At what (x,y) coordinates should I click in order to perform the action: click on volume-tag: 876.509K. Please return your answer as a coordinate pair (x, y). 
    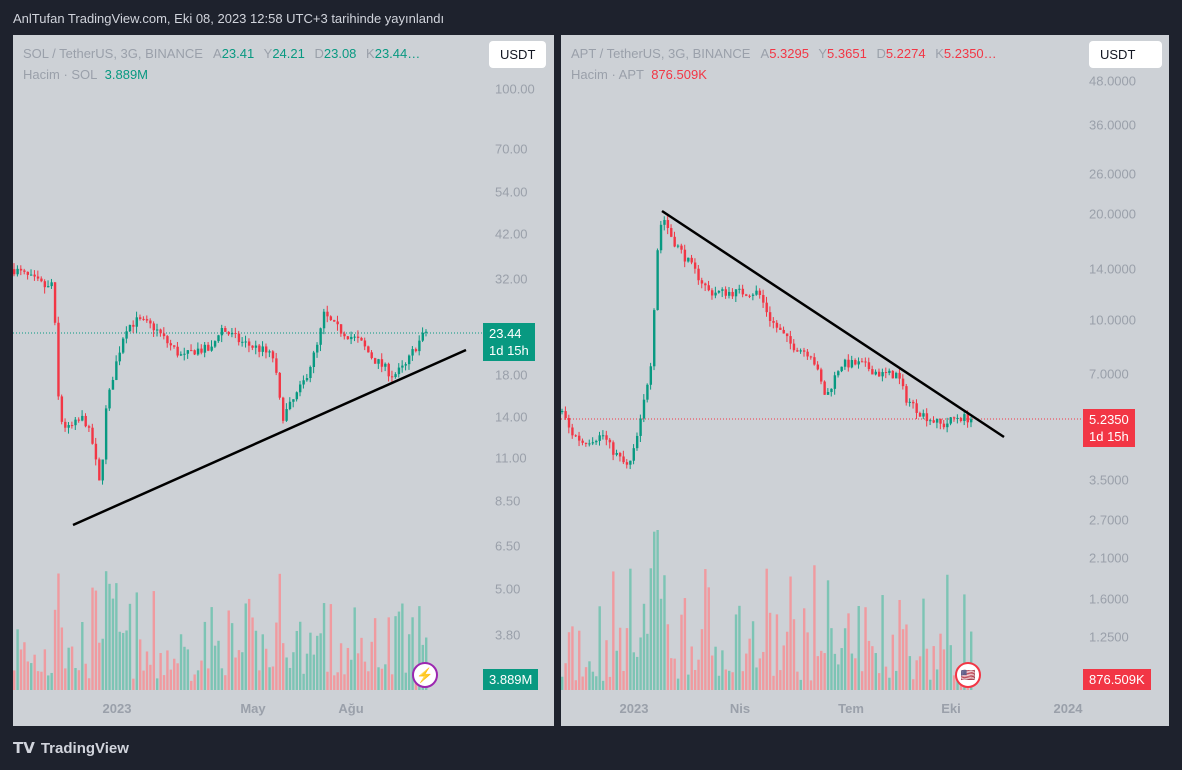
    Looking at the image, I should click on (1117, 679).